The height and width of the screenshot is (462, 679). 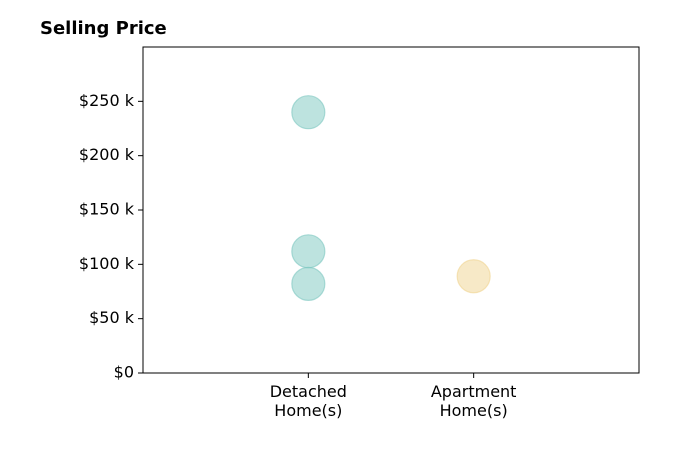 I want to click on chart-title: Selling Price, so click(x=103, y=28).